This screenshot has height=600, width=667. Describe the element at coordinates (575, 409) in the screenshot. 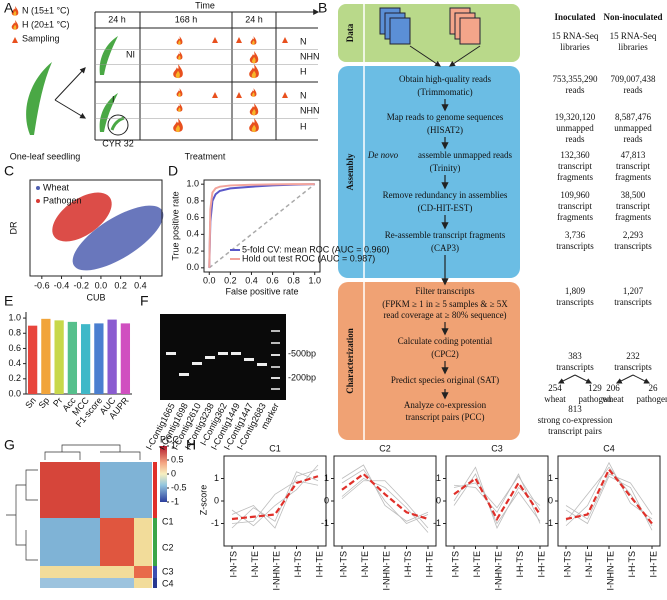

I see `value-count: 813` at that location.